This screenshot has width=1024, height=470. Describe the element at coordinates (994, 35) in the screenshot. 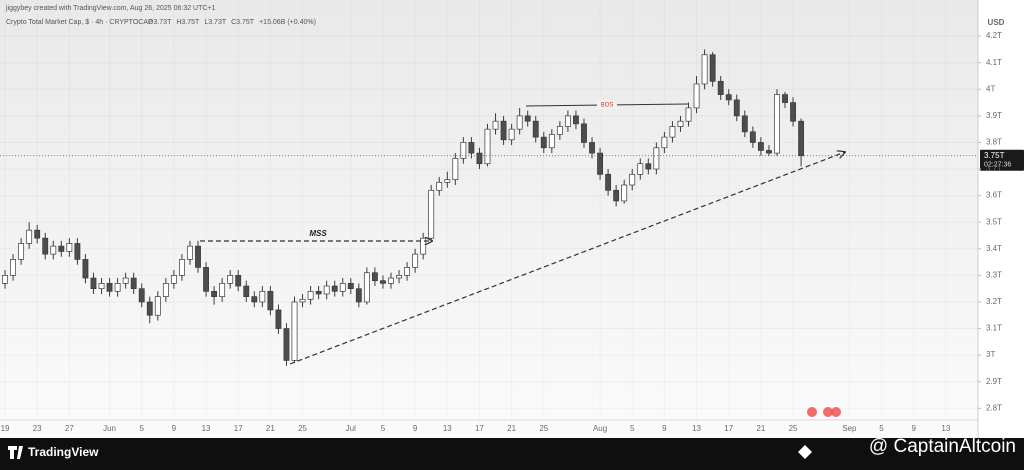

I see `y-tick-label: 4.2T` at that location.